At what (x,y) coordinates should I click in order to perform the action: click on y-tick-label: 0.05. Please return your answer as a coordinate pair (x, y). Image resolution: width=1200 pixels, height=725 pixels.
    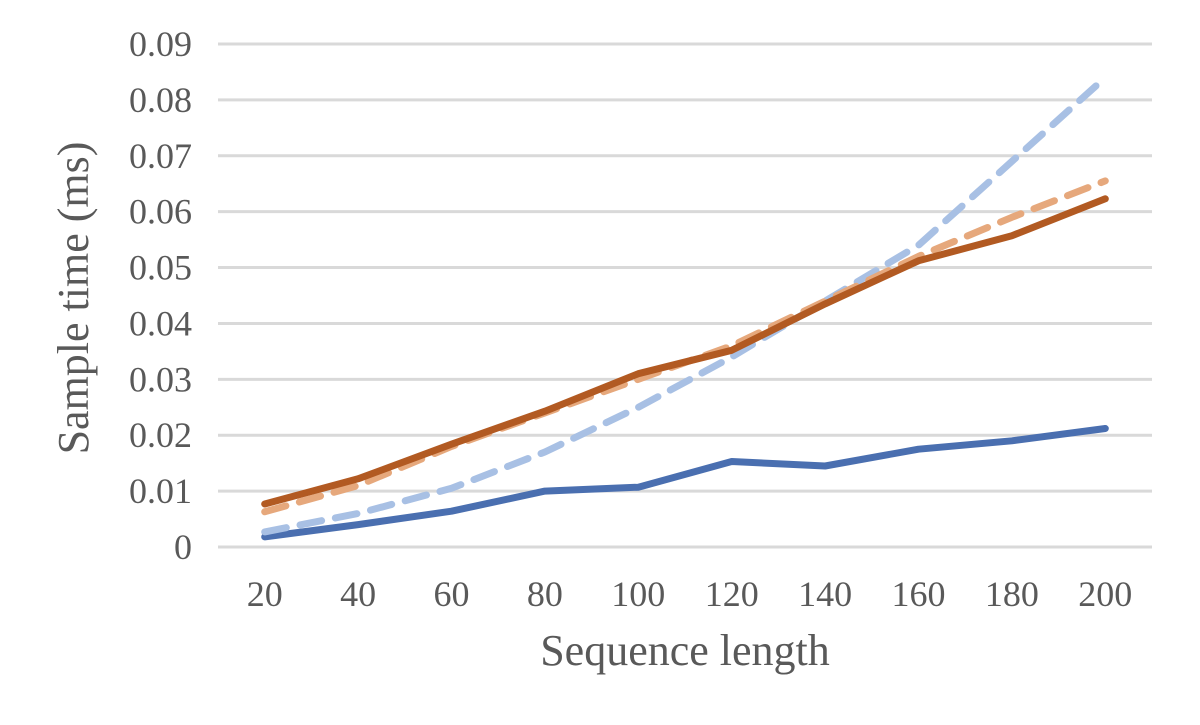
    Looking at the image, I should click on (160, 268).